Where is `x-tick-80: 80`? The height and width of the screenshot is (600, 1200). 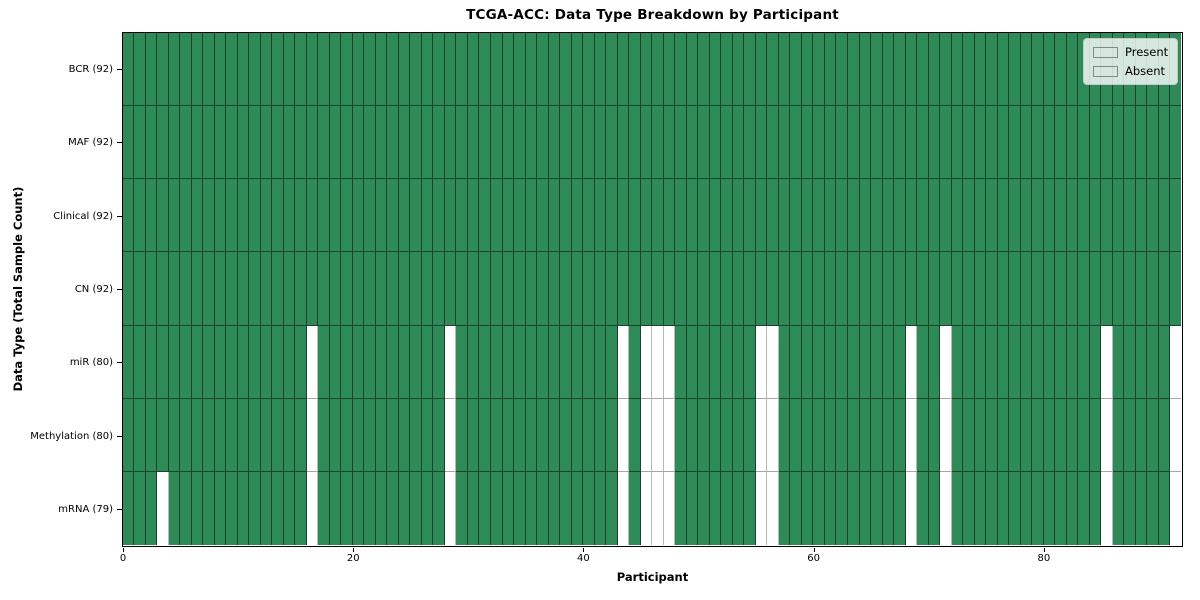
x-tick-80: 80 is located at coordinates (1044, 558).